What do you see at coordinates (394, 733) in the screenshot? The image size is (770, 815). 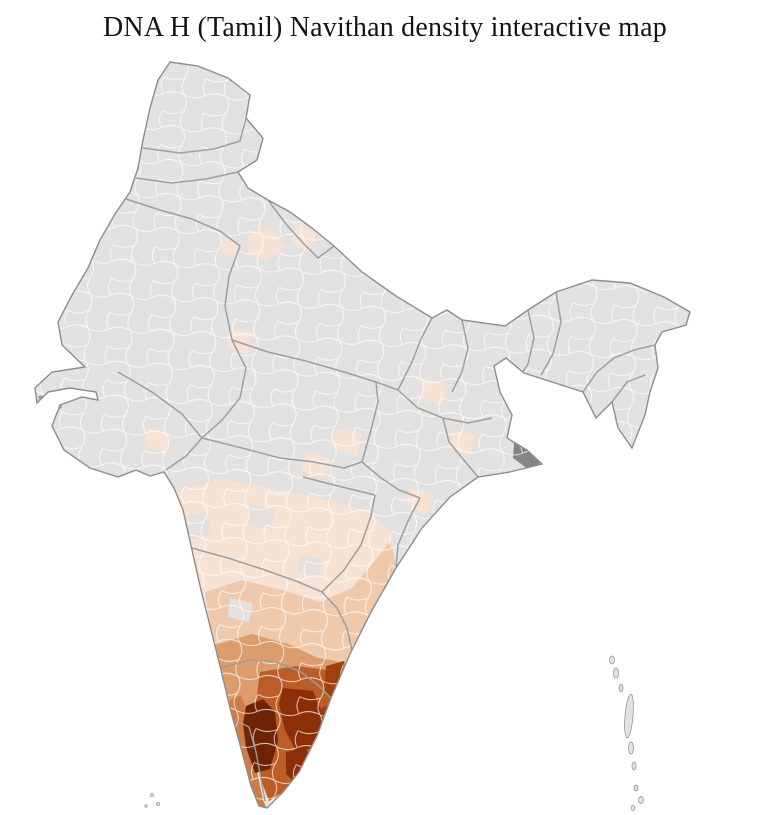 I see `islands` at bounding box center [394, 733].